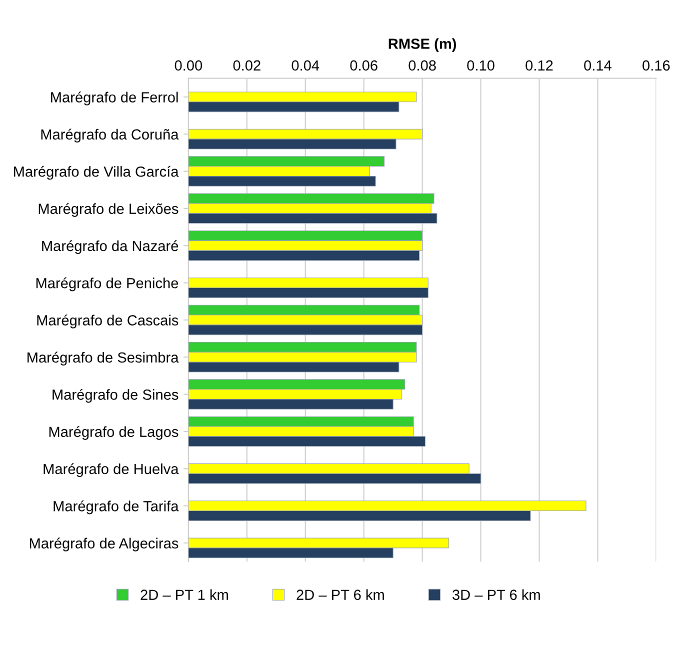  What do you see at coordinates (656, 65) in the screenshot?
I see `x-tick-label: 0.16` at bounding box center [656, 65].